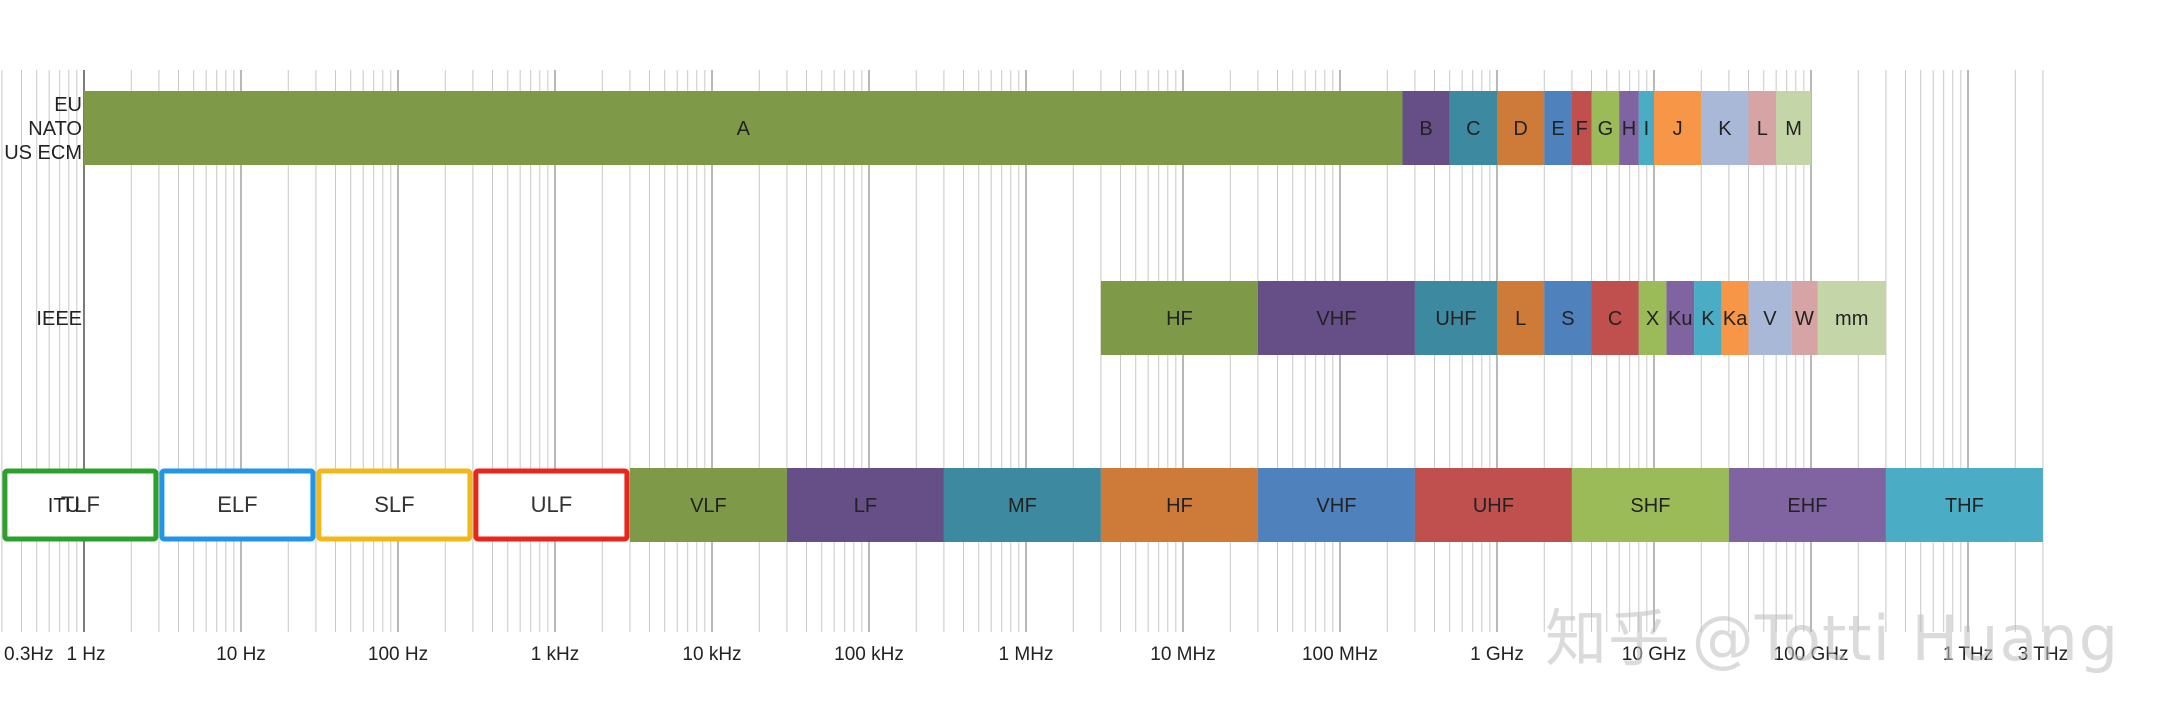  I want to click on band-label: mm, so click(1851, 319).